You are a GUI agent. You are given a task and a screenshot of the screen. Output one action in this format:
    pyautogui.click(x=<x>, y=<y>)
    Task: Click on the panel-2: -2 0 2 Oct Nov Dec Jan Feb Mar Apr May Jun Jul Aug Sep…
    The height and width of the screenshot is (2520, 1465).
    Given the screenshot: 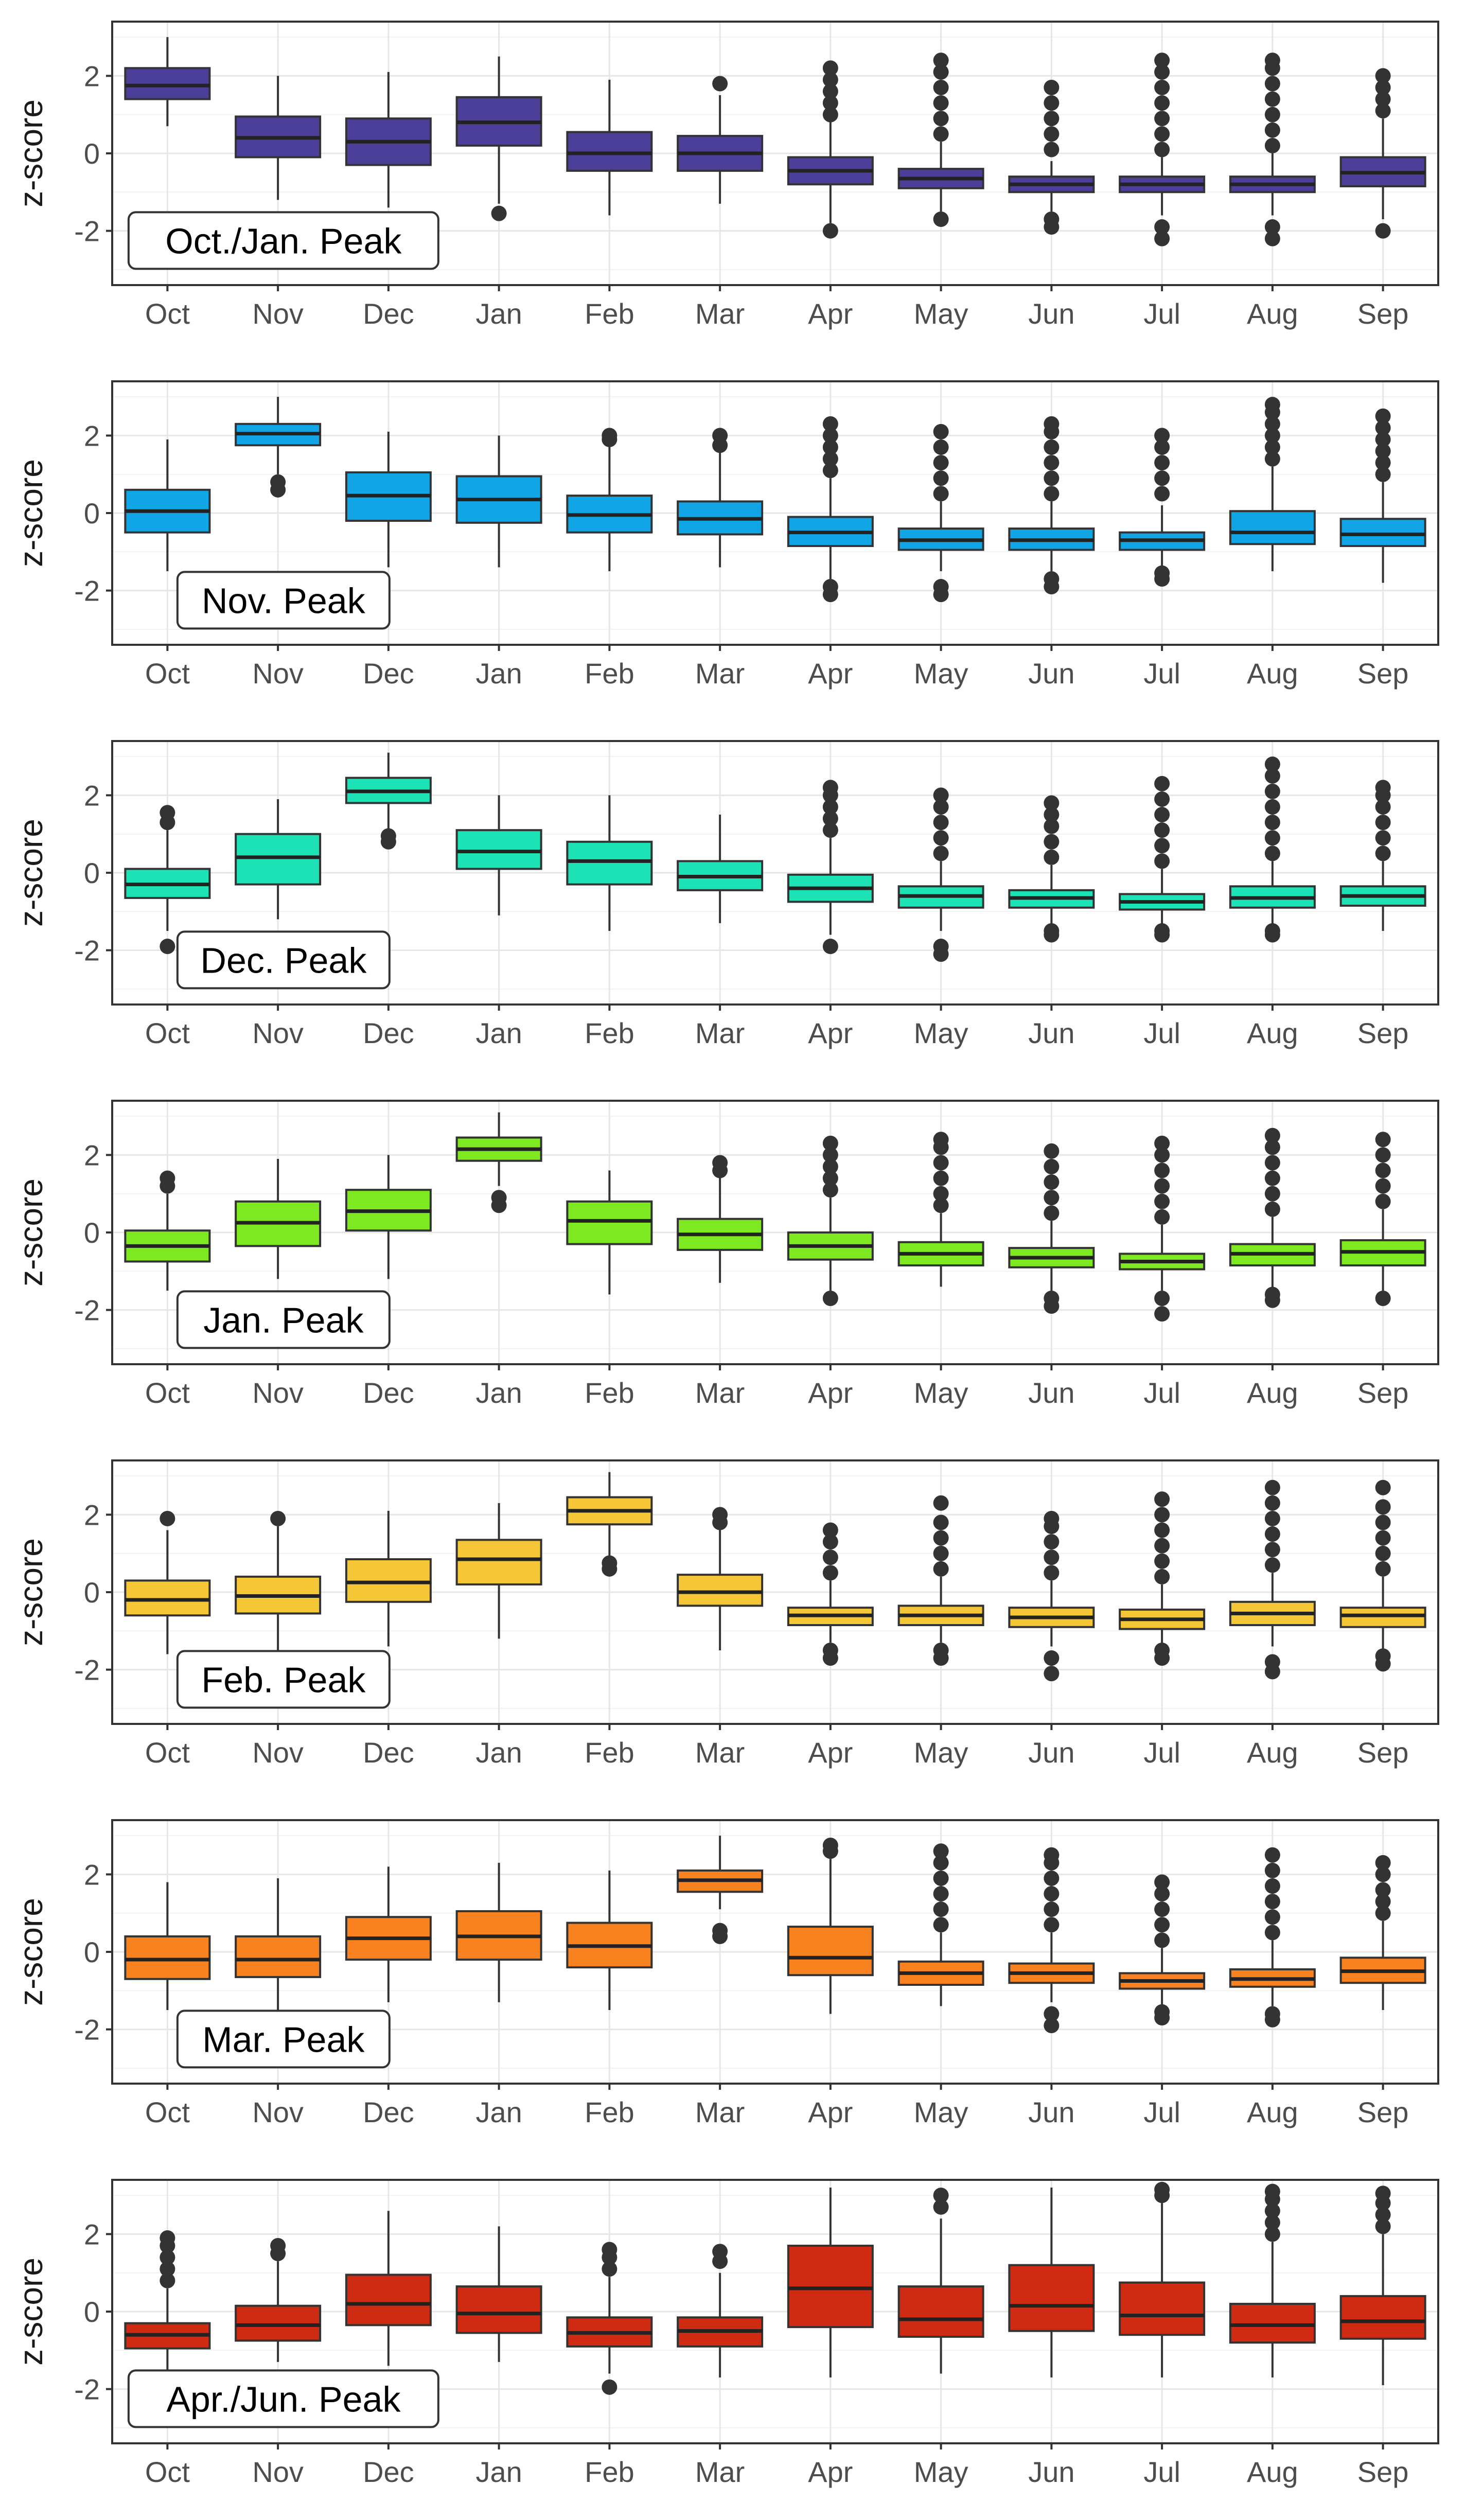 What is the action you would take?
    pyautogui.click(x=726, y=535)
    